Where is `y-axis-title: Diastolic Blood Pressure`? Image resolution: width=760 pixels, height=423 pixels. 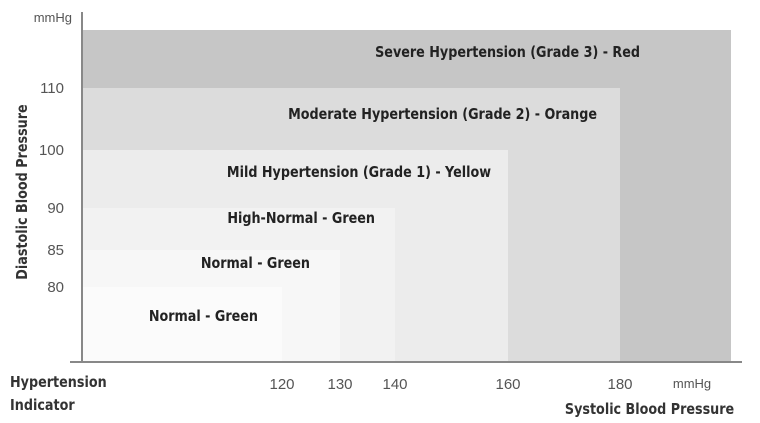
y-axis-title: Diastolic Blood Pressure is located at coordinates (22, 192).